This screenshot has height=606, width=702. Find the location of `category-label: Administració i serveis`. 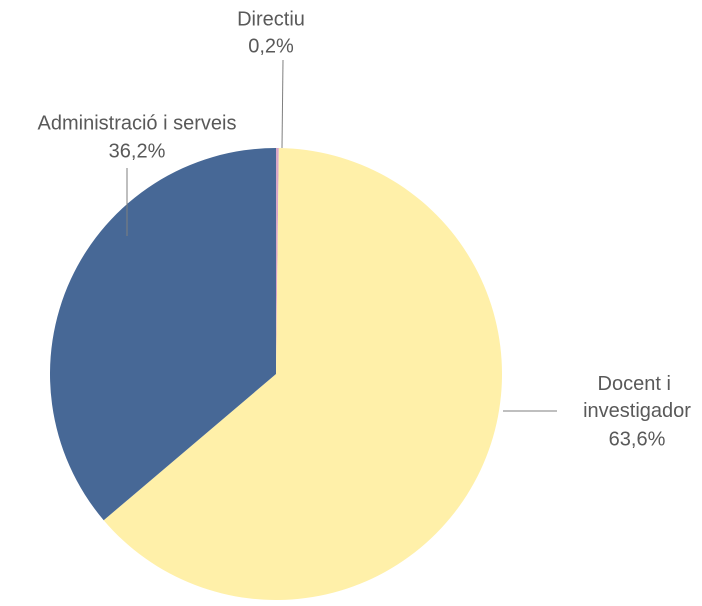

category-label: Administració i serveis is located at coordinates (137, 123).